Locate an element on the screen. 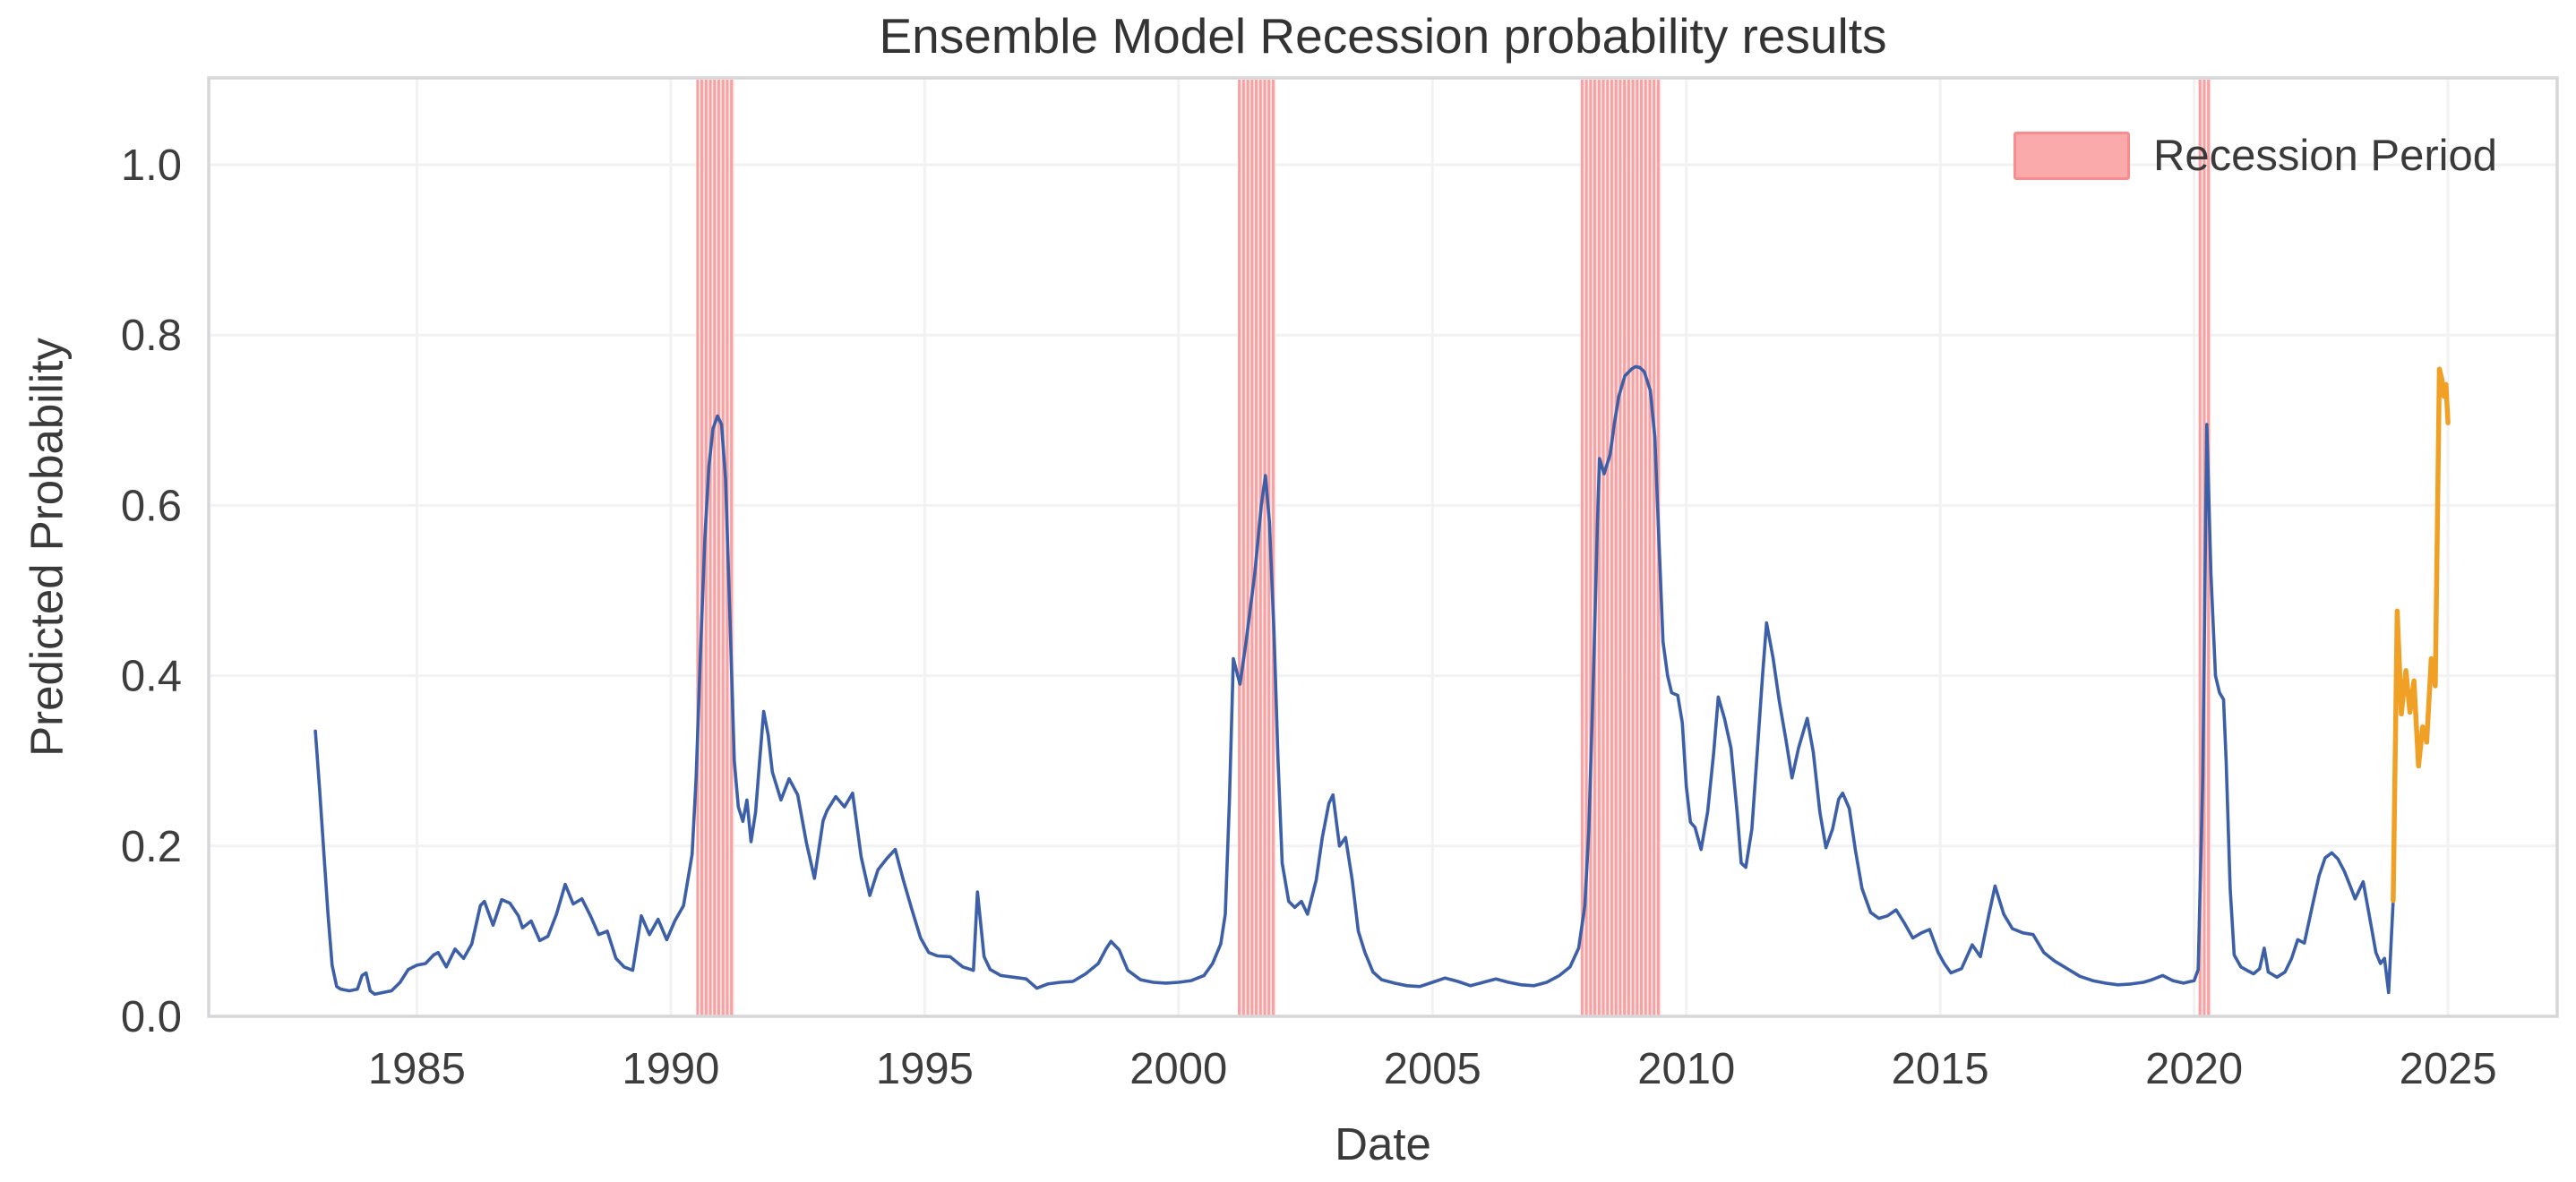  y-tick-label: 0.8 is located at coordinates (151, 336).